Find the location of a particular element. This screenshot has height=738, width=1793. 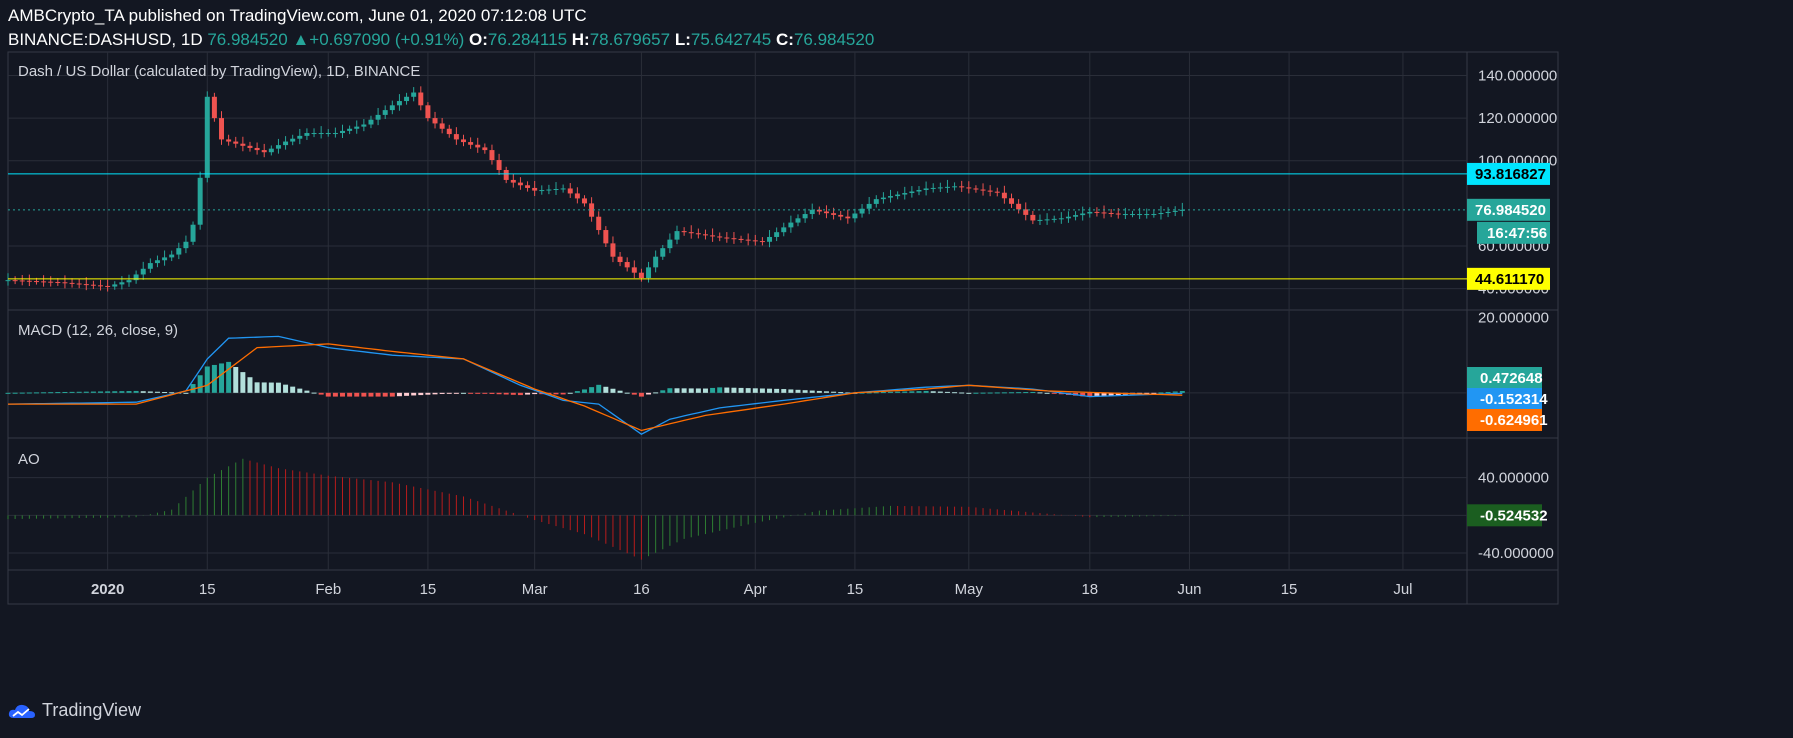

symbol-label: BINANCE:DASHUSD, 1D is located at coordinates (105, 39).